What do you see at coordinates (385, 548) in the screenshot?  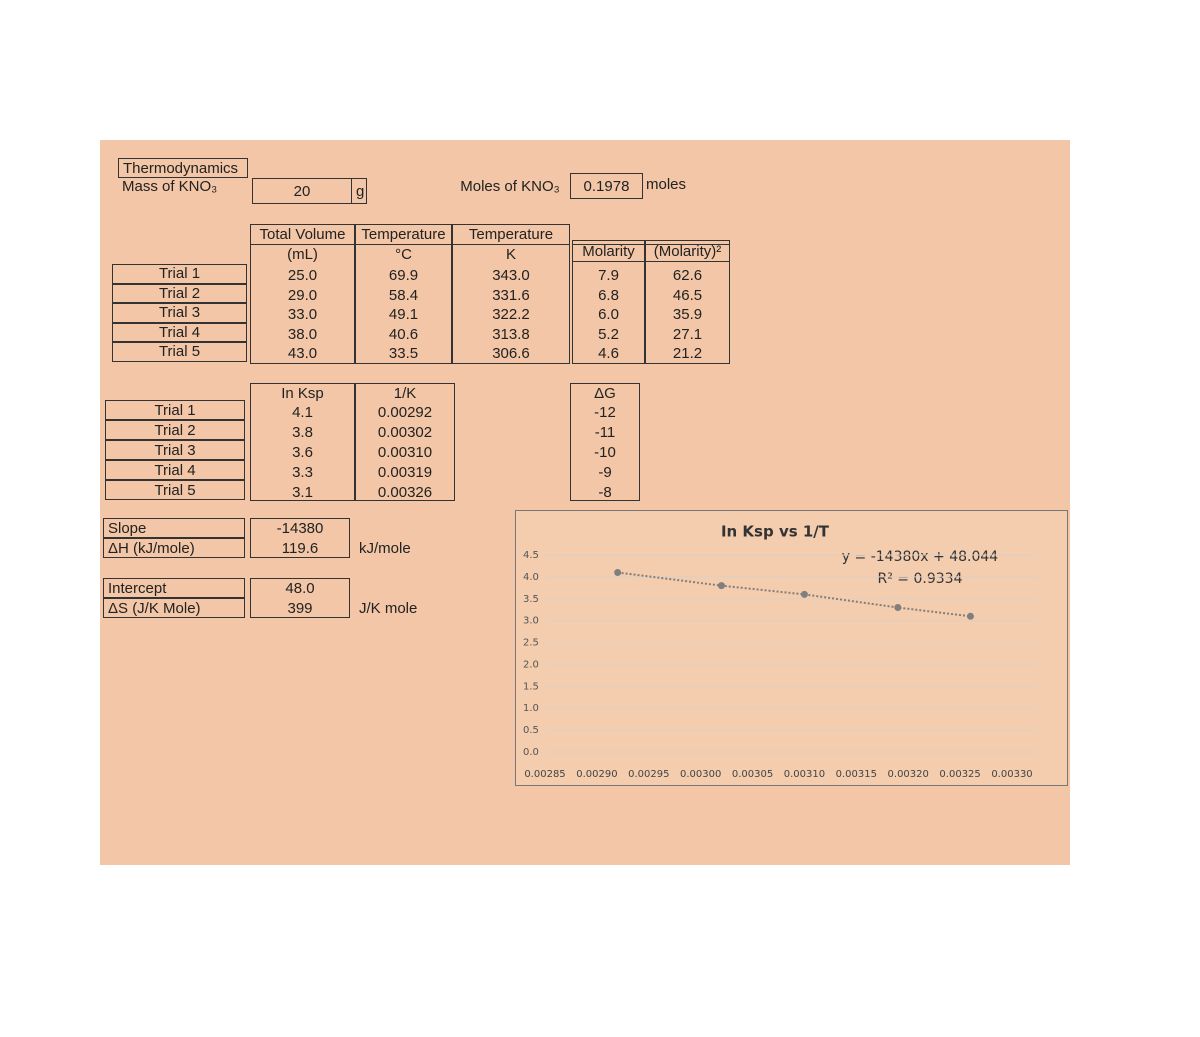 I see `result-unit: kJ/mole` at bounding box center [385, 548].